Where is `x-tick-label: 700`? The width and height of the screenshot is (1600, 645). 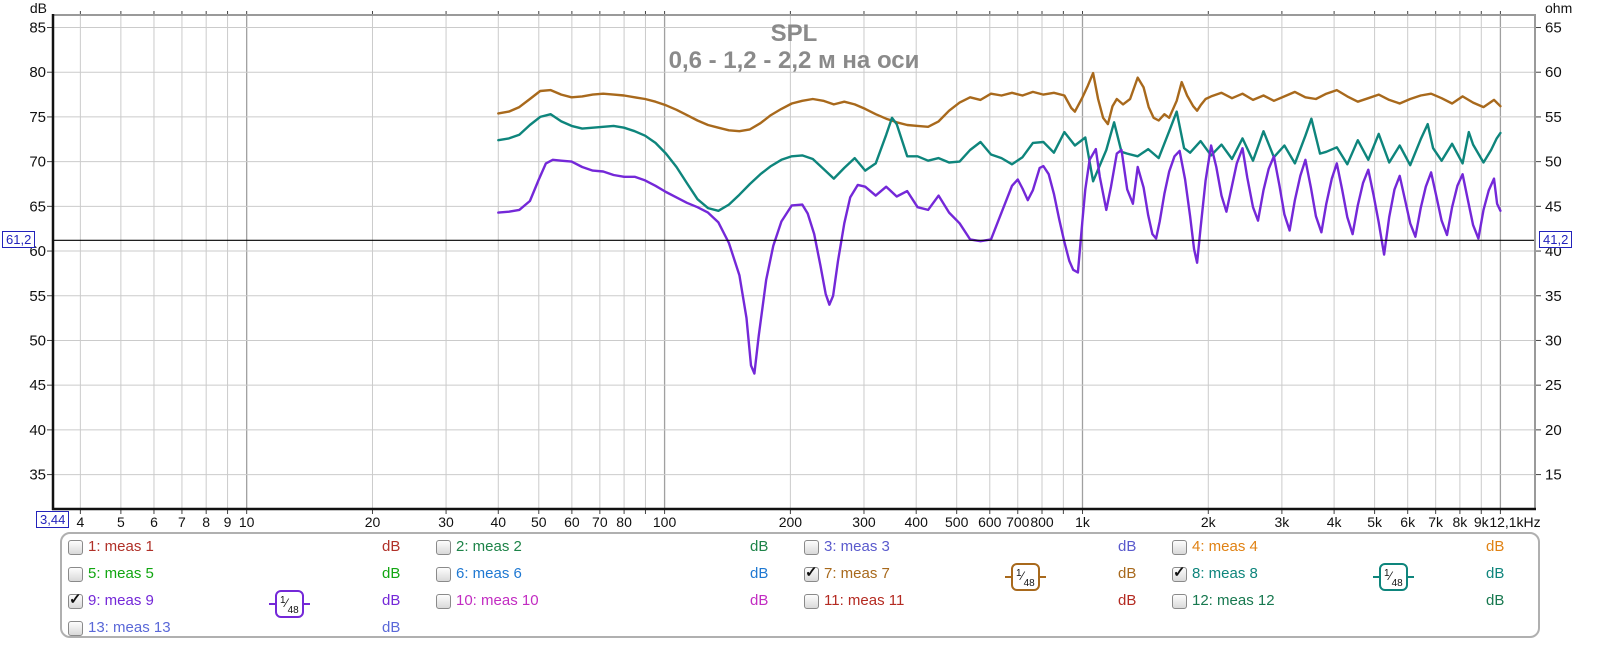
x-tick-label: 700 is located at coordinates (1018, 522).